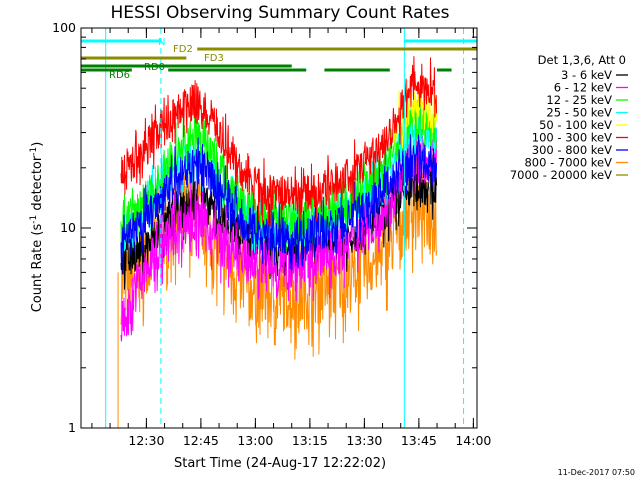 This screenshot has height=484, width=640. I want to click on x-tick-label: 13:00, so click(255, 440).